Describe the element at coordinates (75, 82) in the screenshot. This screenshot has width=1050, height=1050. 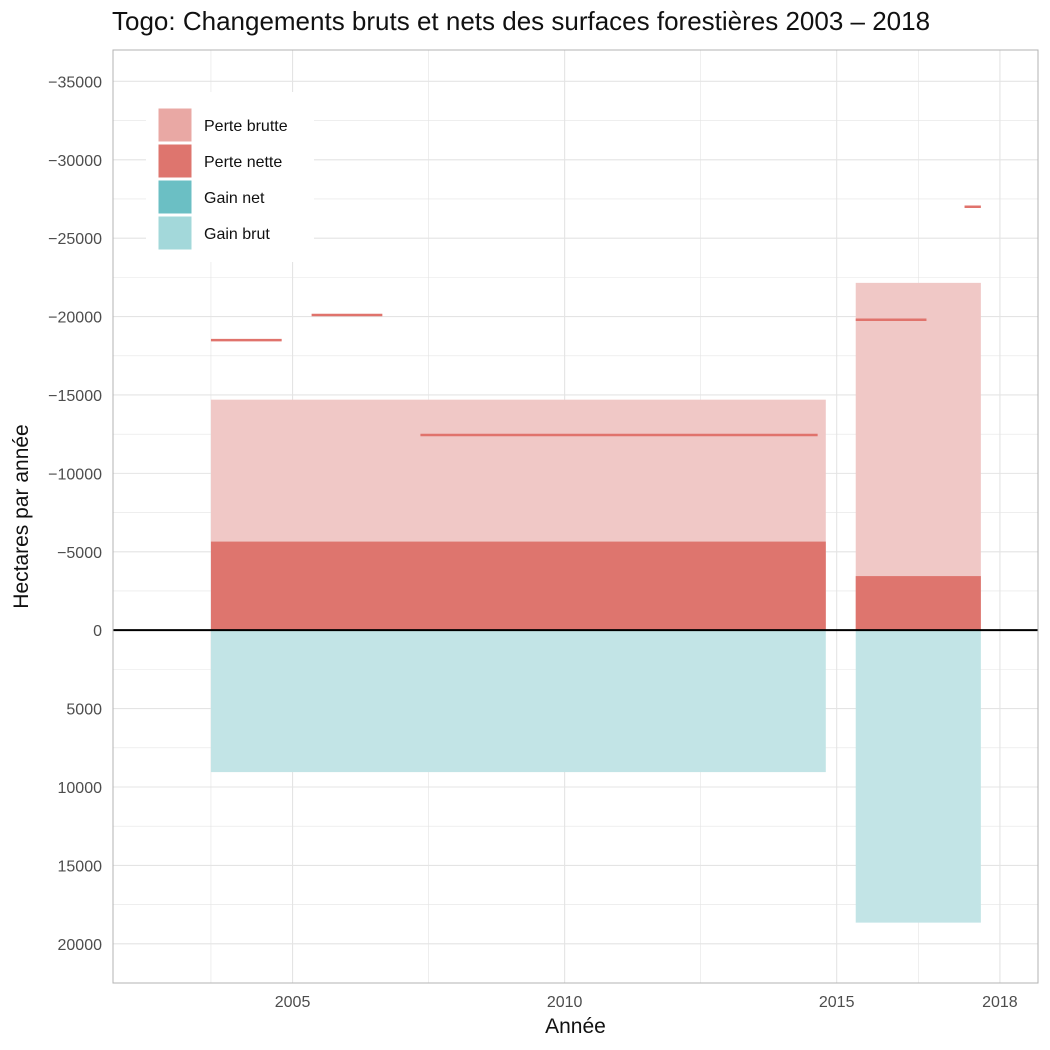
I see `y-tick-label: −35000` at that location.